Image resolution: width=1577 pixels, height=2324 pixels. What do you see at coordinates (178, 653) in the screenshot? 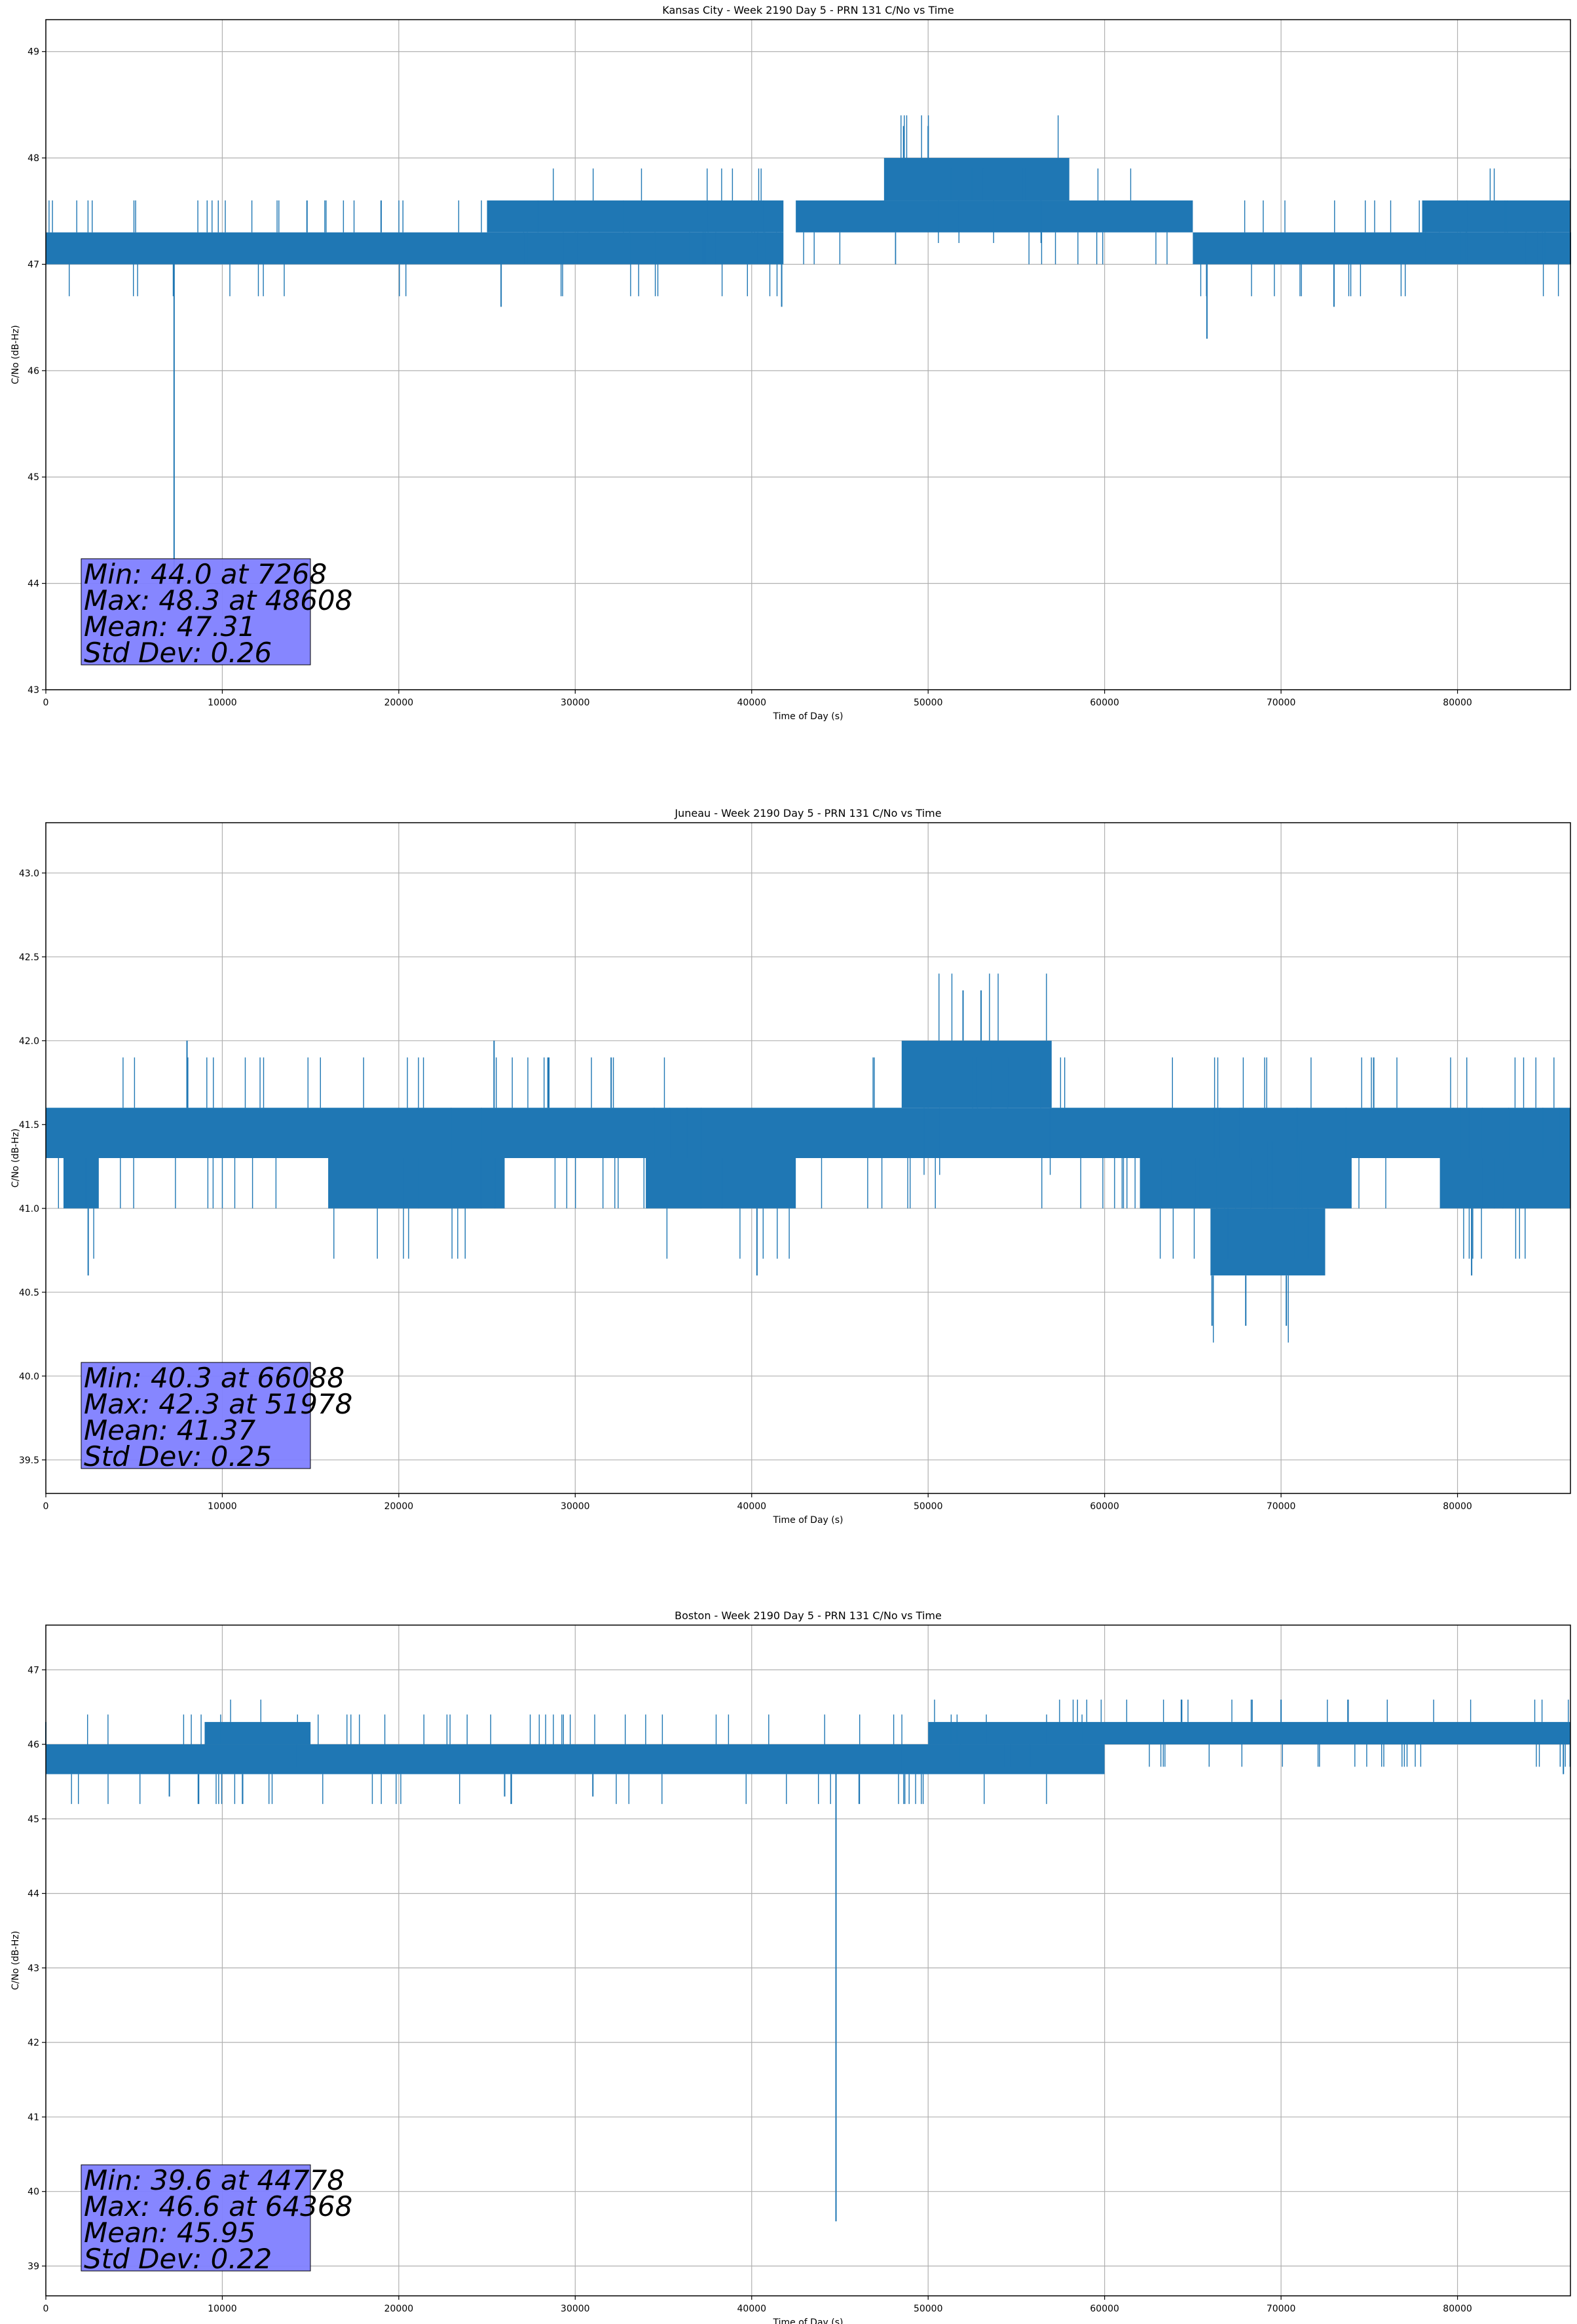
I see `stats-line: Std Dev: 0.26` at bounding box center [178, 653].